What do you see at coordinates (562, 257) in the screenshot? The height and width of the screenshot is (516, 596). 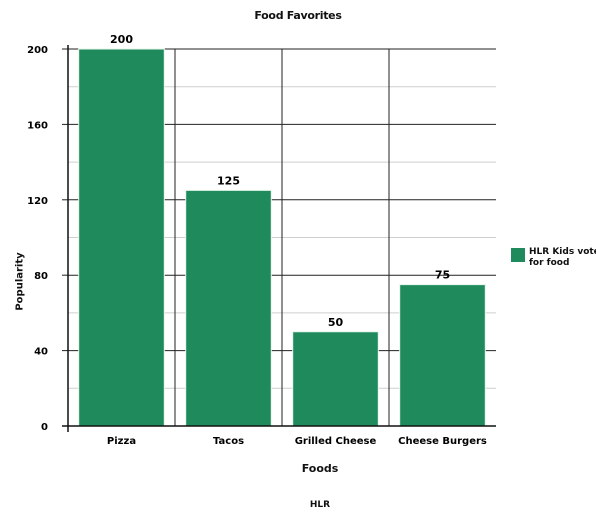 I see `legend-label: HLR Kids vote for food` at bounding box center [562, 257].